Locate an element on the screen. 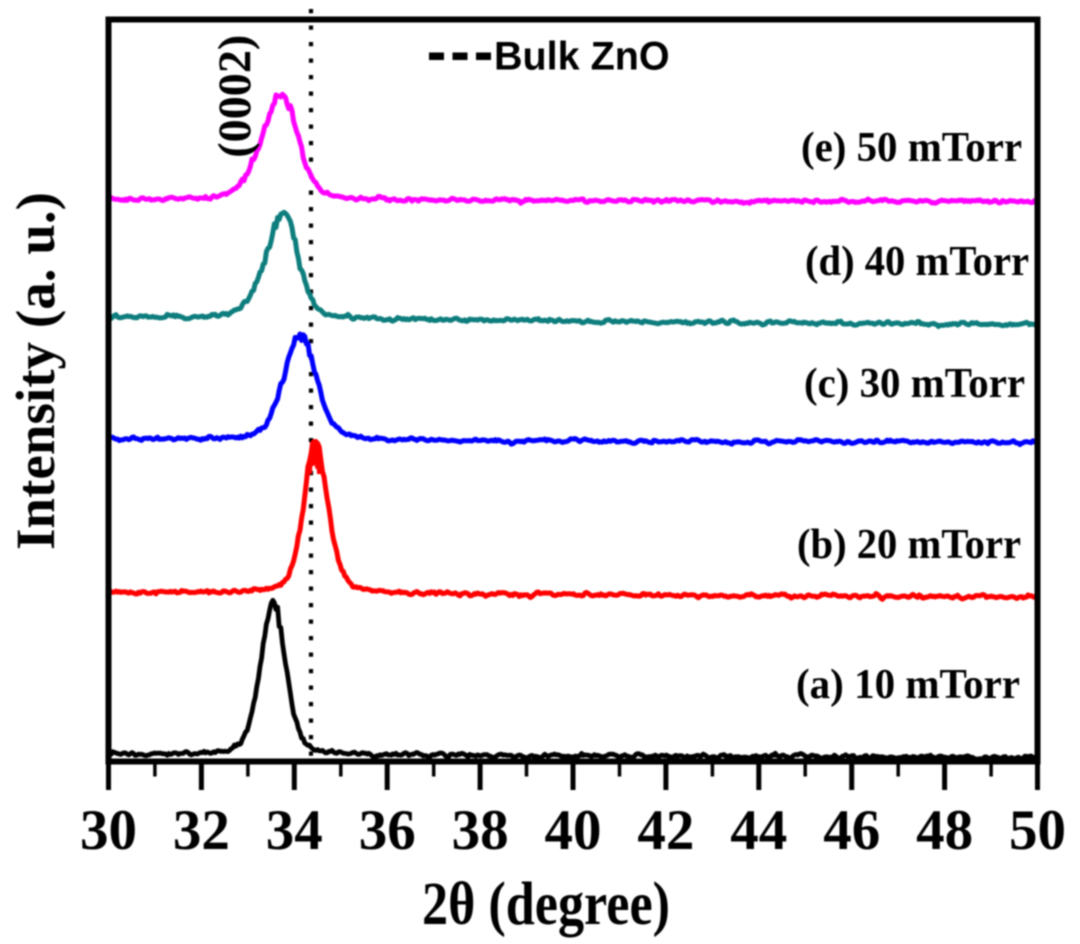  svg-text: (e) 50 mTorr is located at coordinates (911, 148).